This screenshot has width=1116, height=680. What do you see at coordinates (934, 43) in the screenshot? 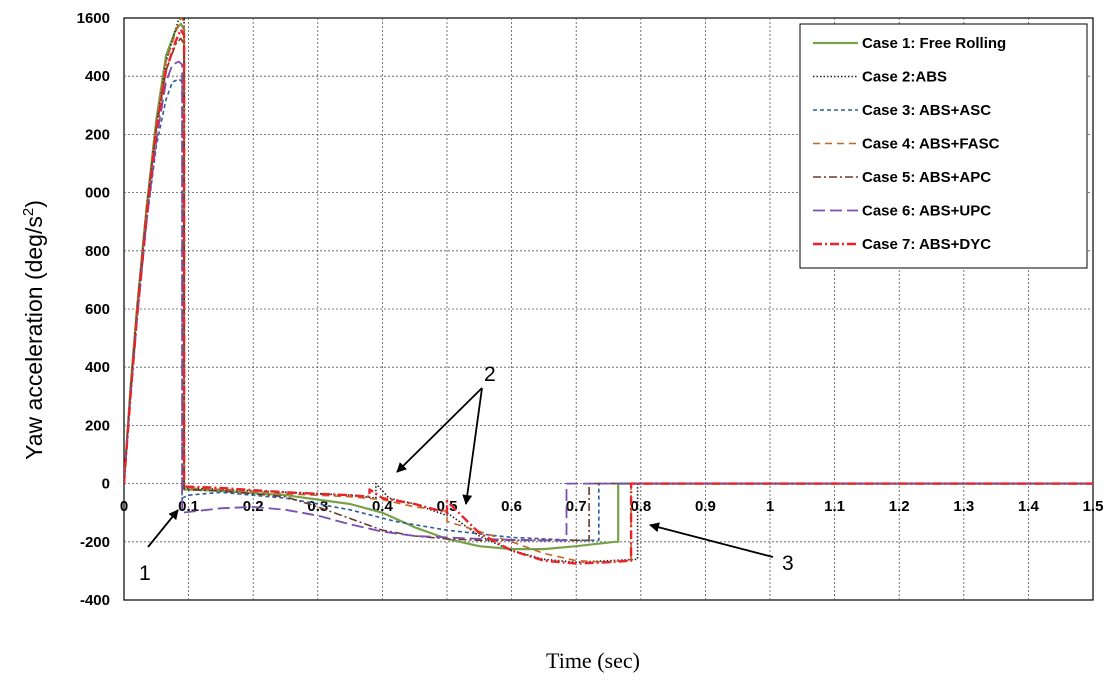
I see `legend-label-case-1: Case 1: Free Rolling` at bounding box center [934, 43].